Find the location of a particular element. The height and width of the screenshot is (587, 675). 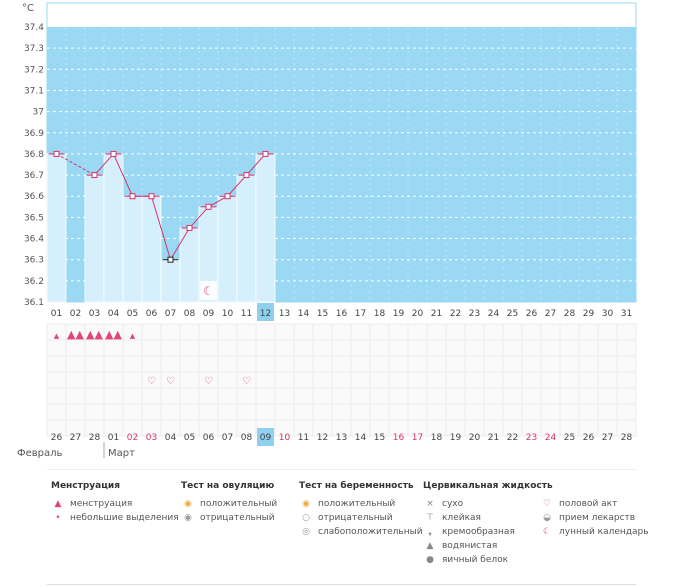

menstruation-icon: ▲▲ is located at coordinates (113, 334).